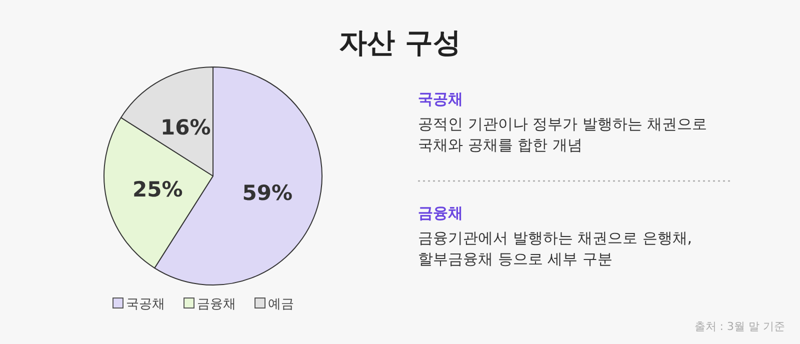 This screenshot has height=344, width=800. What do you see at coordinates (400, 42) in the screenshot?
I see `text: 자산 구성` at bounding box center [400, 42].